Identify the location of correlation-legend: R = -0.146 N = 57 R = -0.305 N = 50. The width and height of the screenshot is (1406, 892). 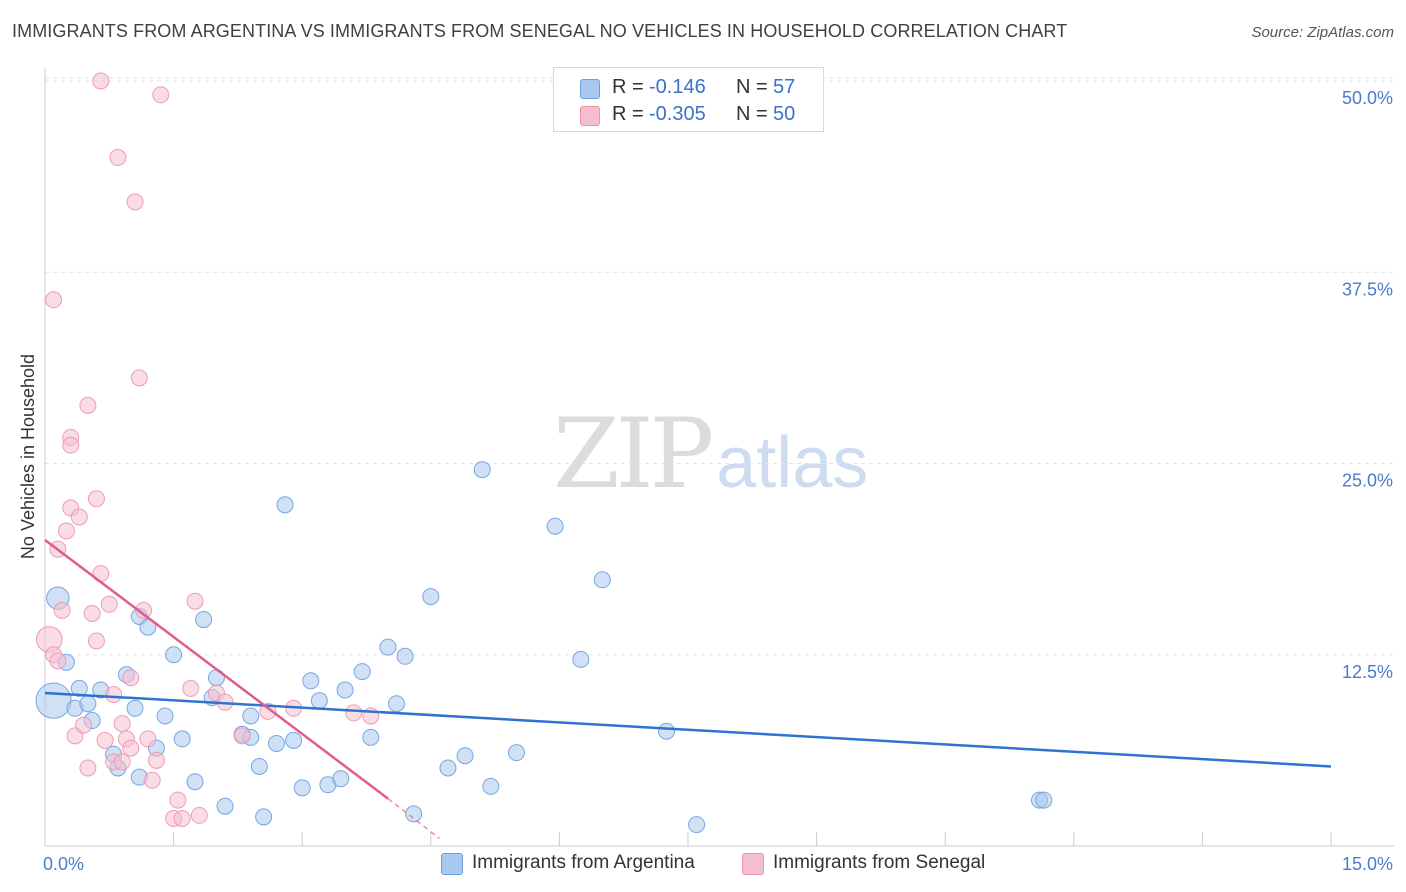
(688, 99).